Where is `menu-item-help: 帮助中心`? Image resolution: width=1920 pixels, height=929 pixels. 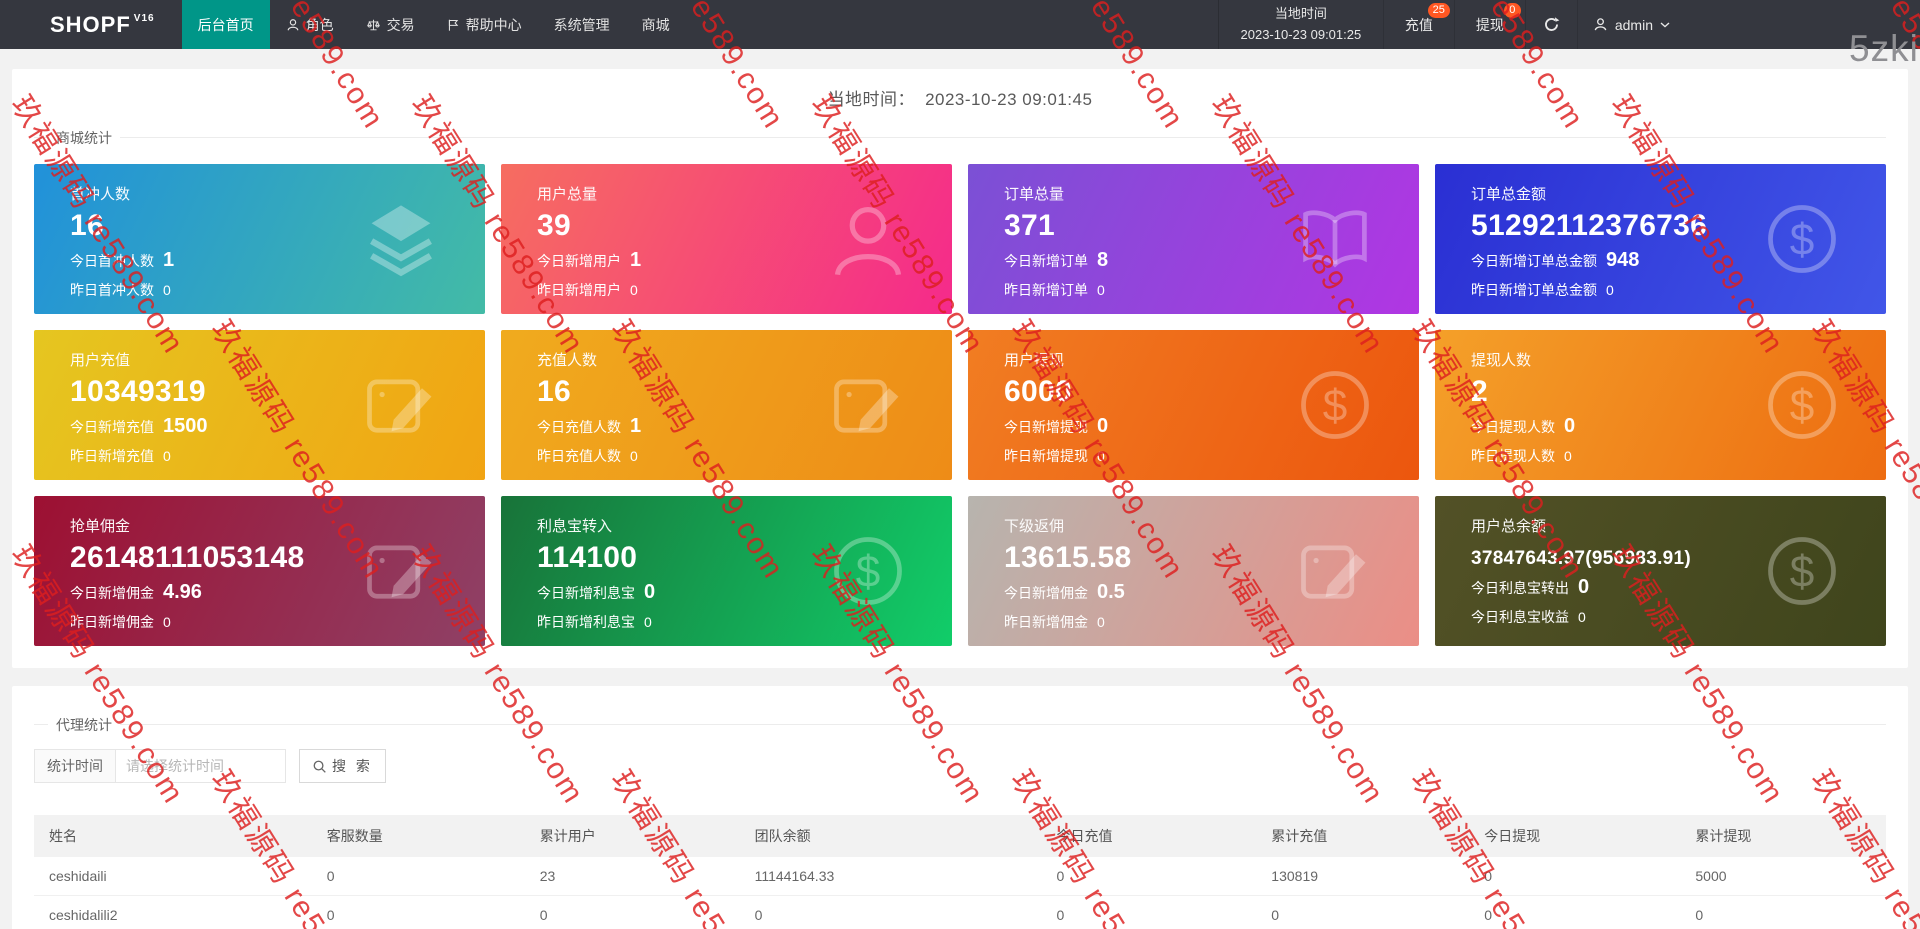 menu-item-help: 帮助中心 is located at coordinates (484, 24).